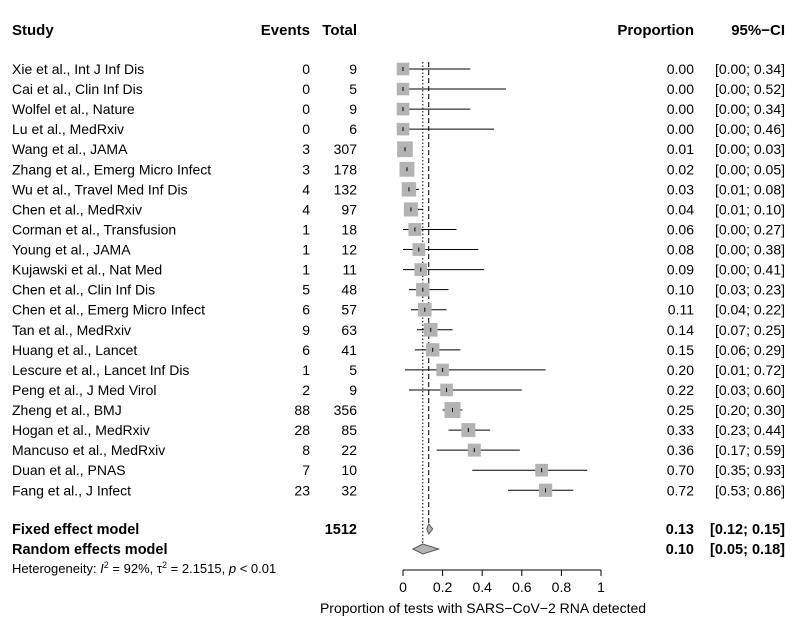 The width and height of the screenshot is (797, 632). Describe the element at coordinates (87, 270) in the screenshot. I see `study-name: Kujawski et al., Nat Med` at that location.